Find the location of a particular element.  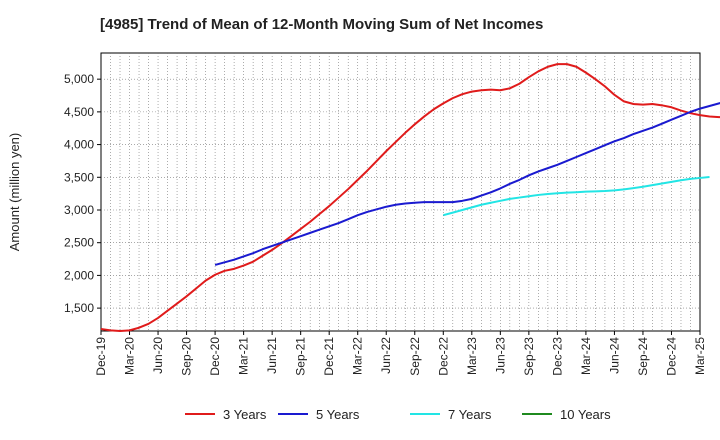

y-axis-label: Amount (million yen) is located at coordinates (14, 192).